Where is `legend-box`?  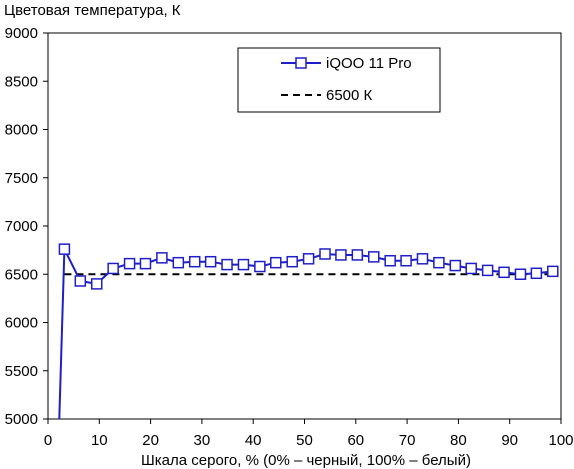
legend-box is located at coordinates (339, 80).